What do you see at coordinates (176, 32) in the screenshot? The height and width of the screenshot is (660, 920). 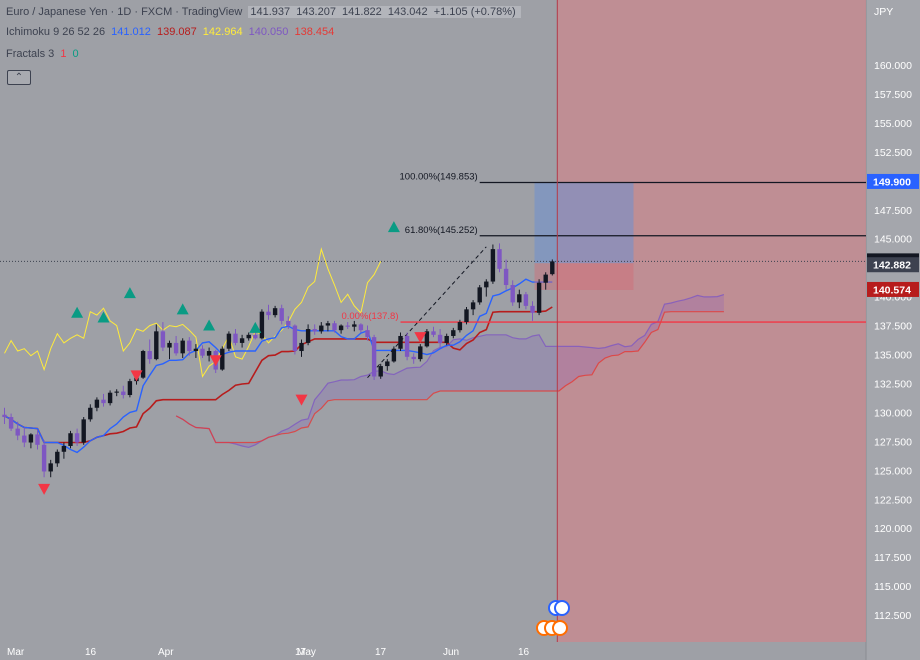 I see `kijun-value: 139.087` at bounding box center [176, 32].